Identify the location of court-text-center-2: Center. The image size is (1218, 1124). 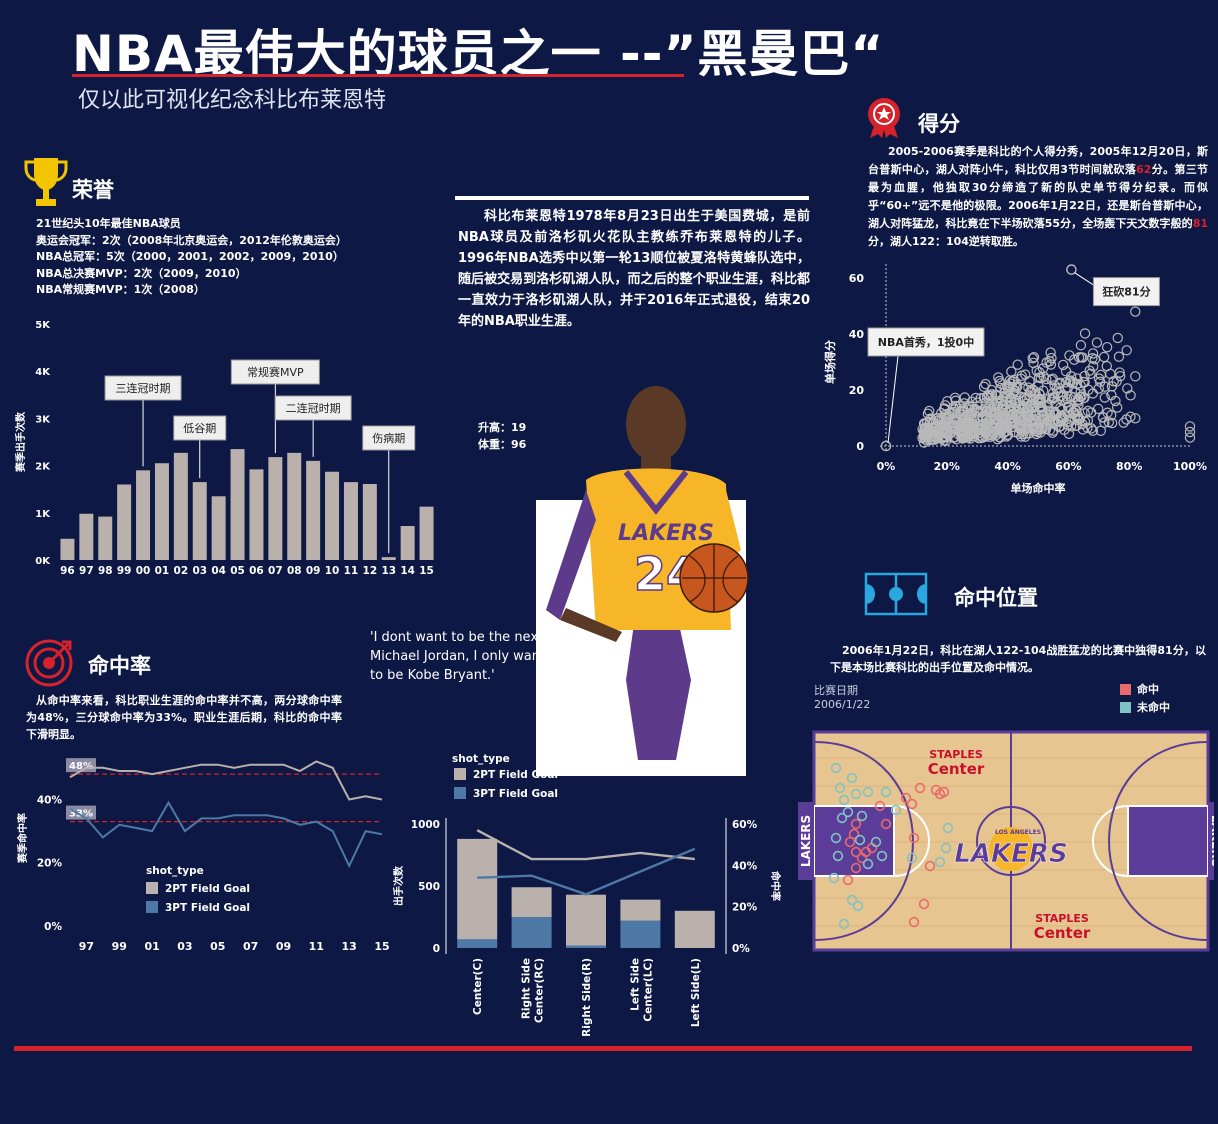
(1062, 933).